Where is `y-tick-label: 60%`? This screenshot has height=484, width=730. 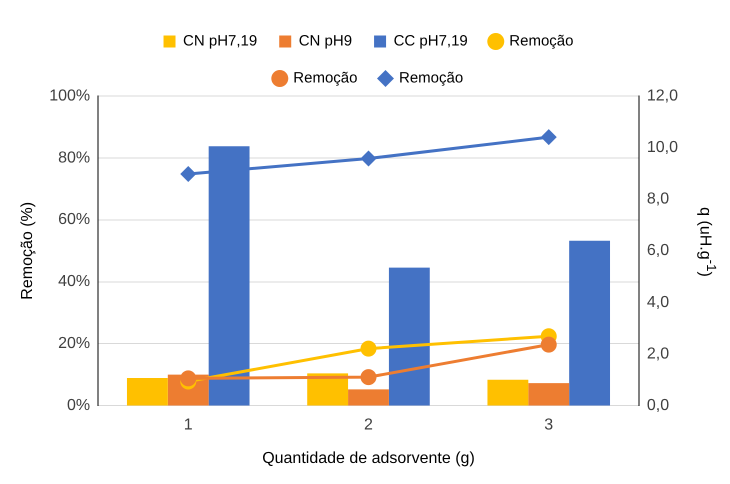
y-tick-label: 60% is located at coordinates (74, 219).